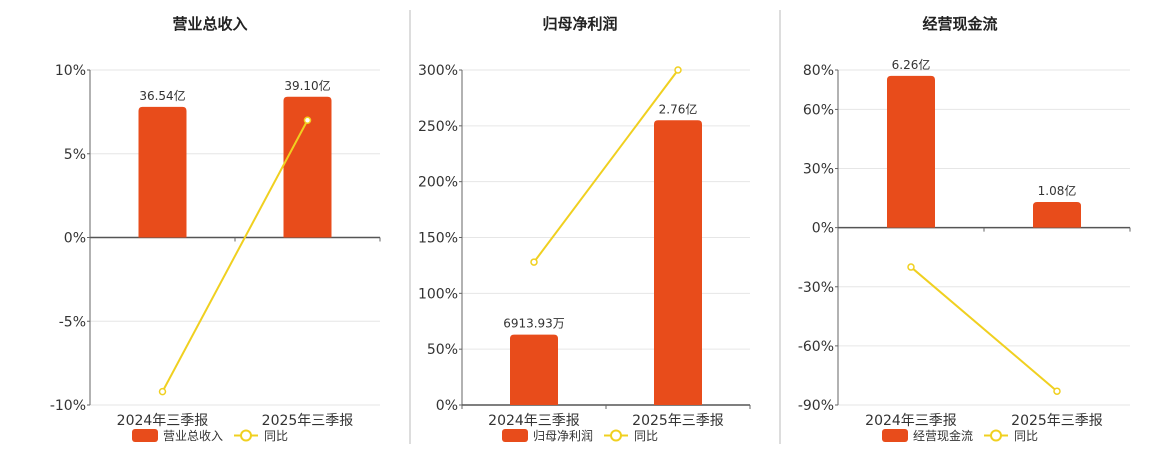 The image size is (1160, 450). I want to click on data-label: 2.76亿, so click(678, 108).